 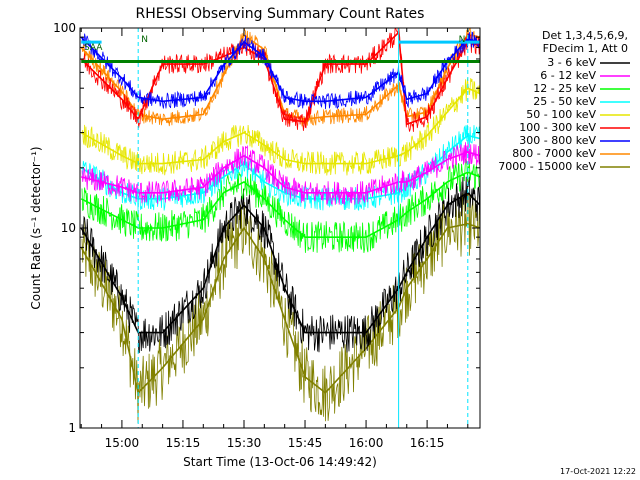 What do you see at coordinates (585, 48) in the screenshot?
I see `legend-header: FDecim 1, Att 0` at bounding box center [585, 48].